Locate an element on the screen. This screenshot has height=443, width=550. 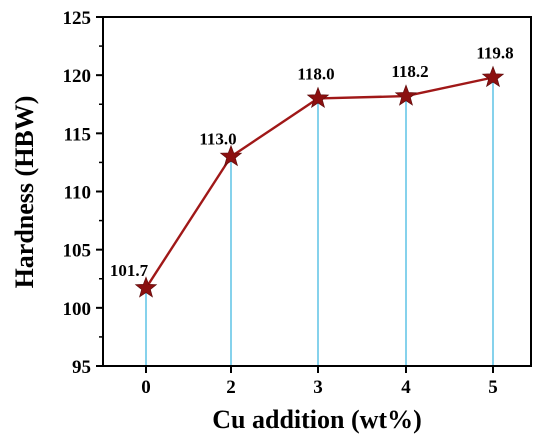
x-tick-label: 0 is located at coordinates (146, 387).